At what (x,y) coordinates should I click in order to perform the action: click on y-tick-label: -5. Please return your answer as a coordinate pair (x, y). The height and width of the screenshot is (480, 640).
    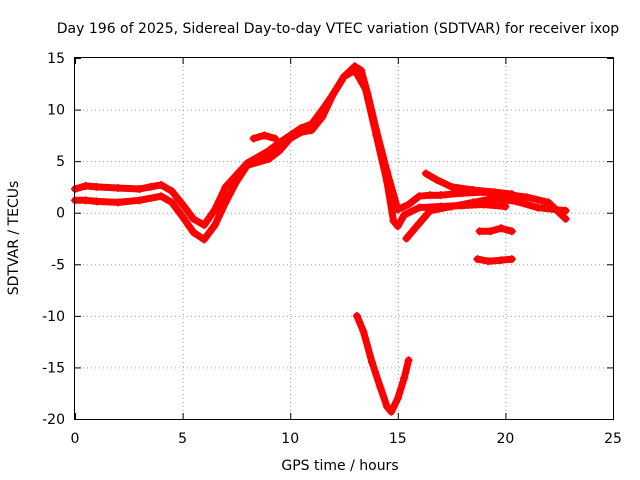
    Looking at the image, I should click on (58, 265).